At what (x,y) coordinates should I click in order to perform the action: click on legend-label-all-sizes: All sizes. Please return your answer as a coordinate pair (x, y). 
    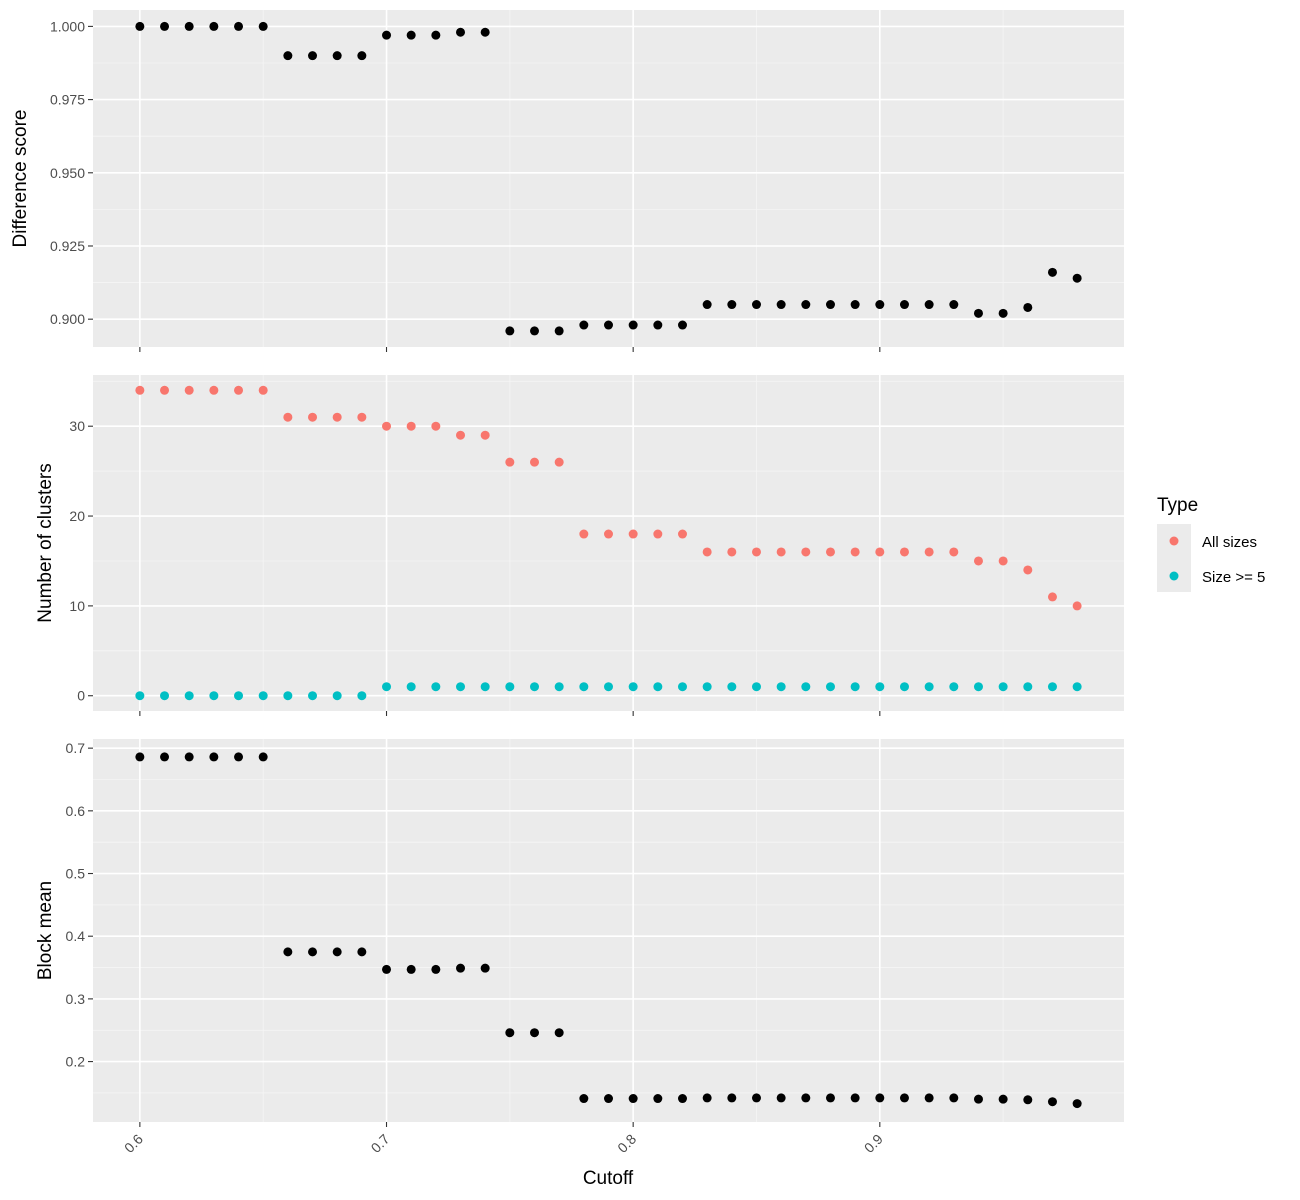
    Looking at the image, I should click on (1229, 542).